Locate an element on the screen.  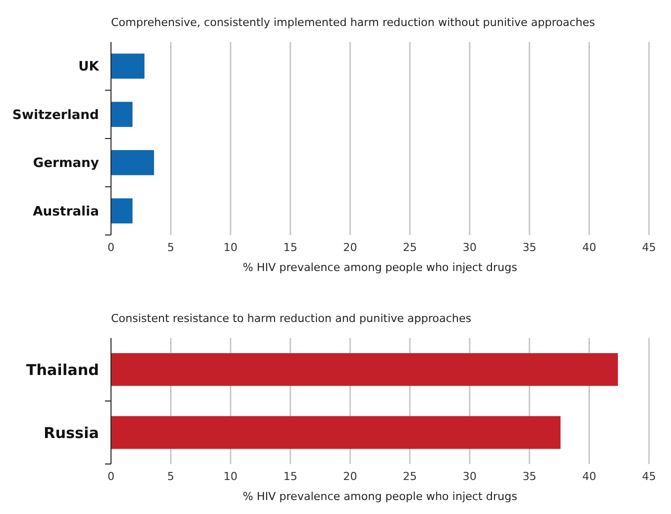
y-tick-label: Australia is located at coordinates (65, 212).